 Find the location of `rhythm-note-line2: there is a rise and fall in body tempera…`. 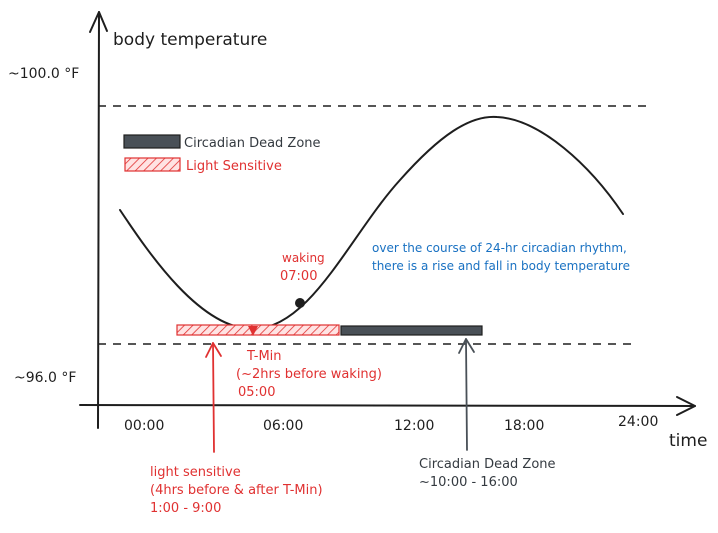

rhythm-note-line2: there is a rise and fall in body tempera… is located at coordinates (501, 266).